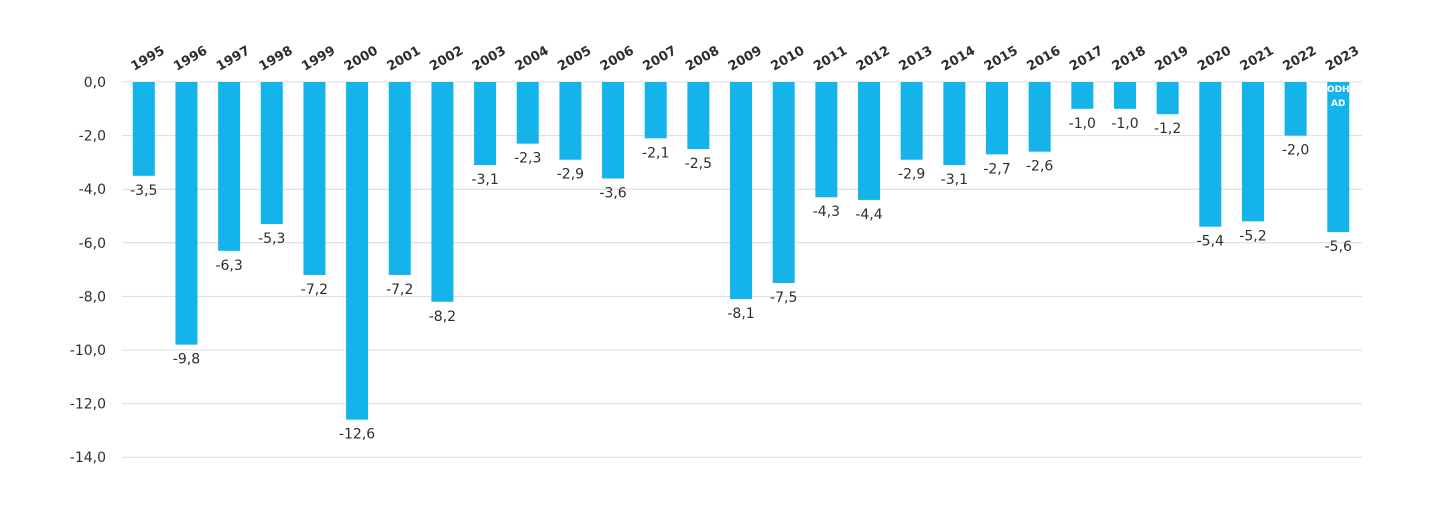 This screenshot has width=1437, height=524. Describe the element at coordinates (1338, 97) in the screenshot. I see `annotation: ODH AD` at that location.